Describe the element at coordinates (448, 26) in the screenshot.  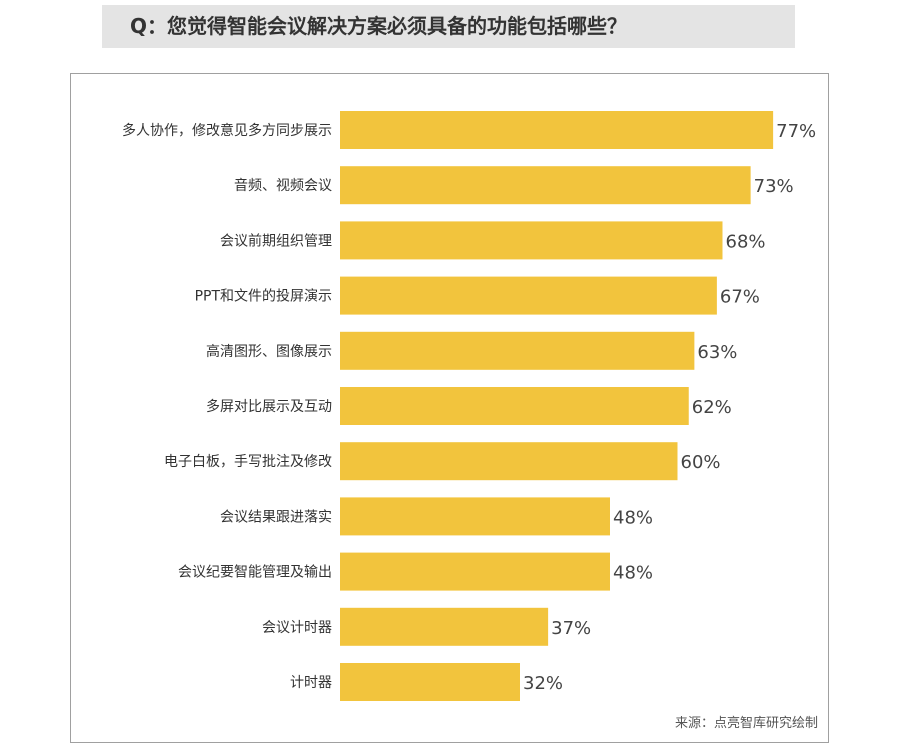
I see `chart-title: Q：您觉得智能会议解决方案必须具备的功能包括哪些？` at that location.